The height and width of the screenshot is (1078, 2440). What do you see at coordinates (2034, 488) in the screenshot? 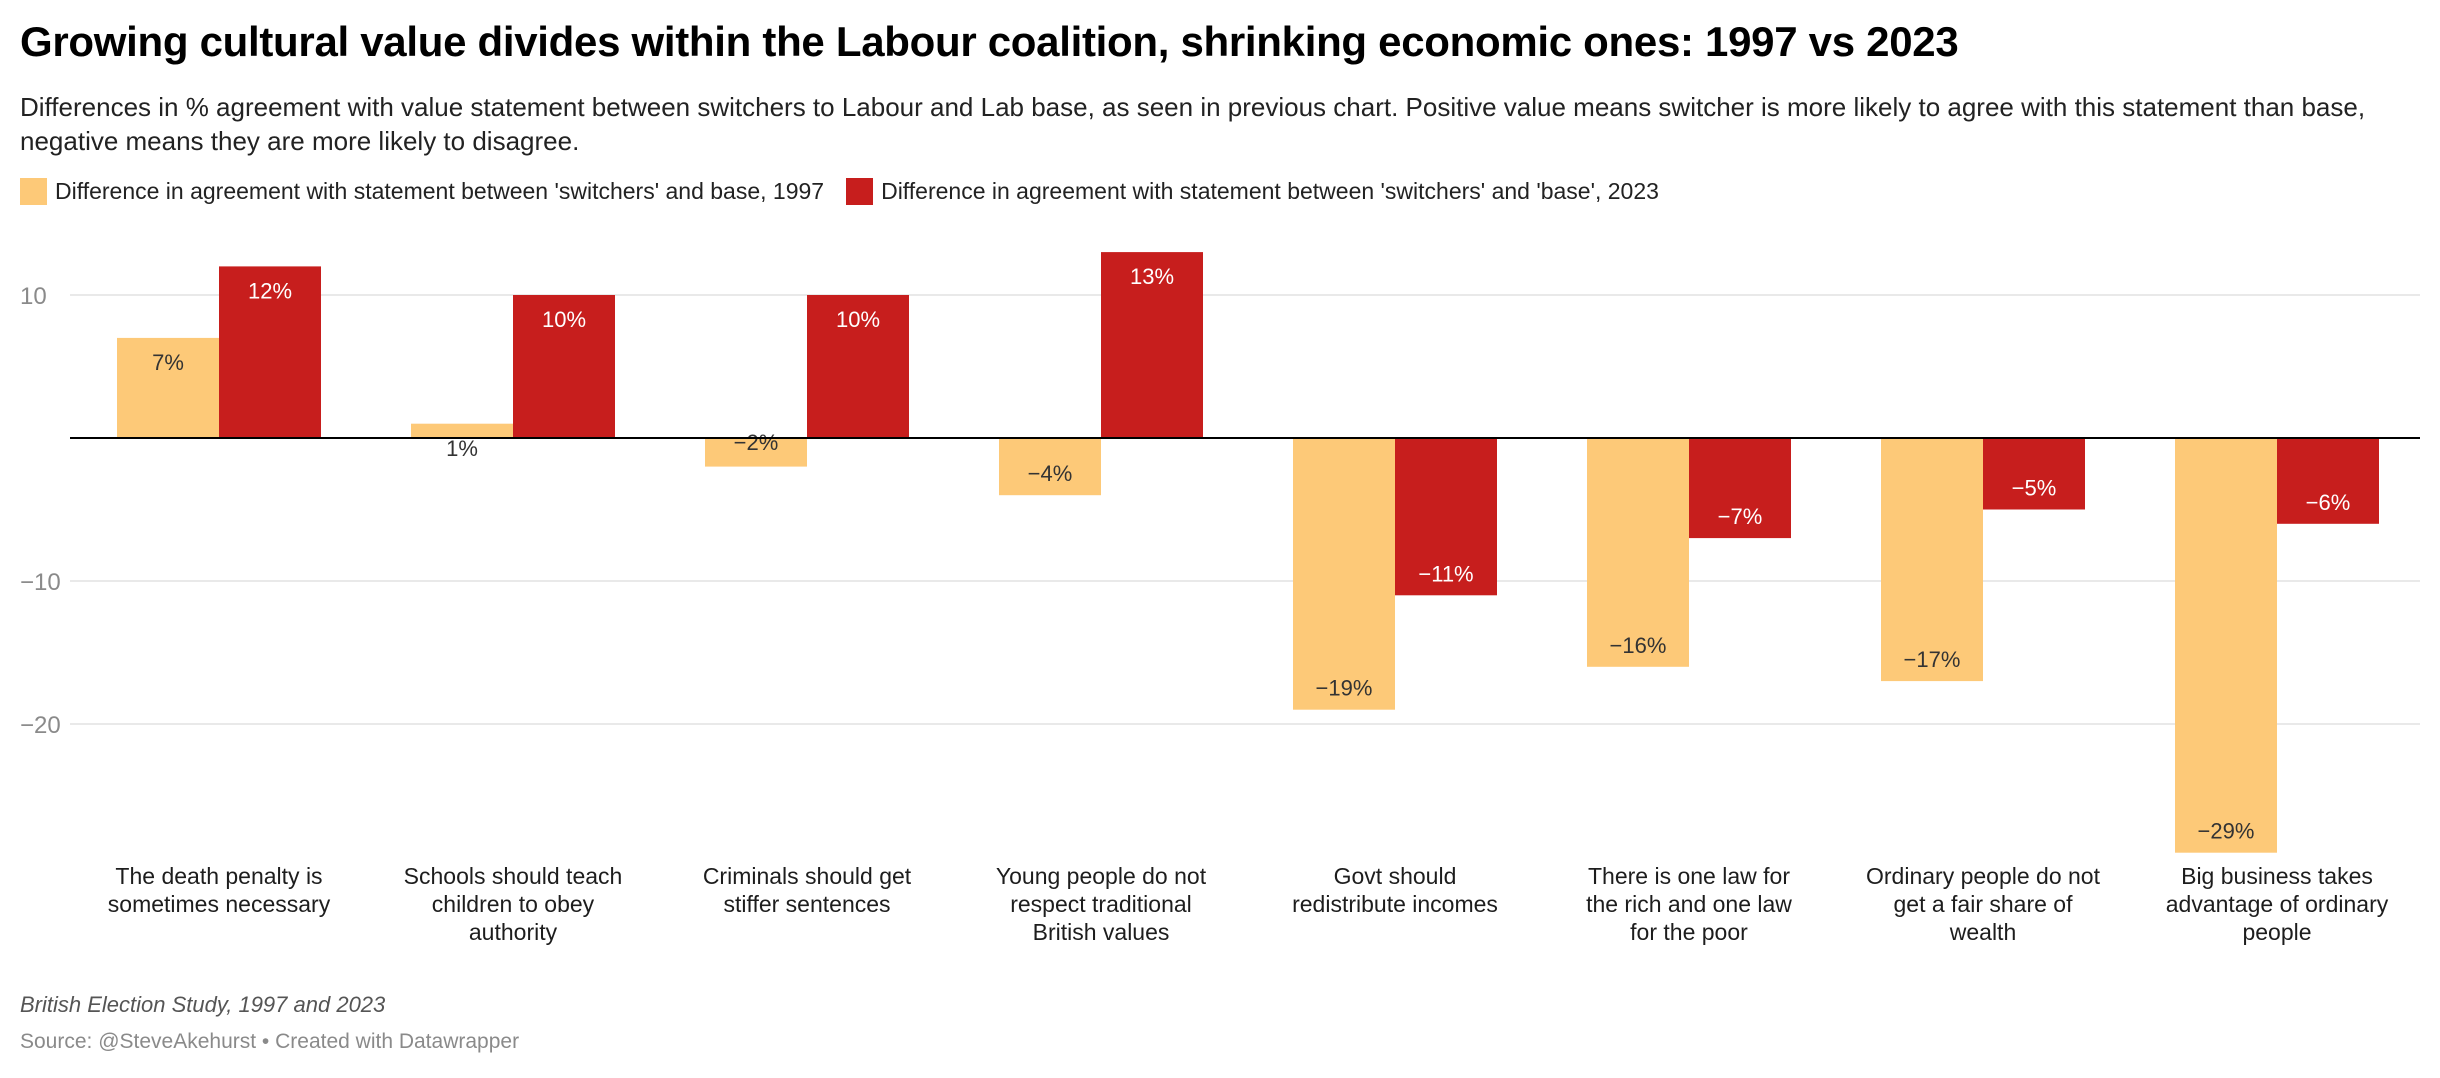
I see `data-label: −5%` at bounding box center [2034, 488].